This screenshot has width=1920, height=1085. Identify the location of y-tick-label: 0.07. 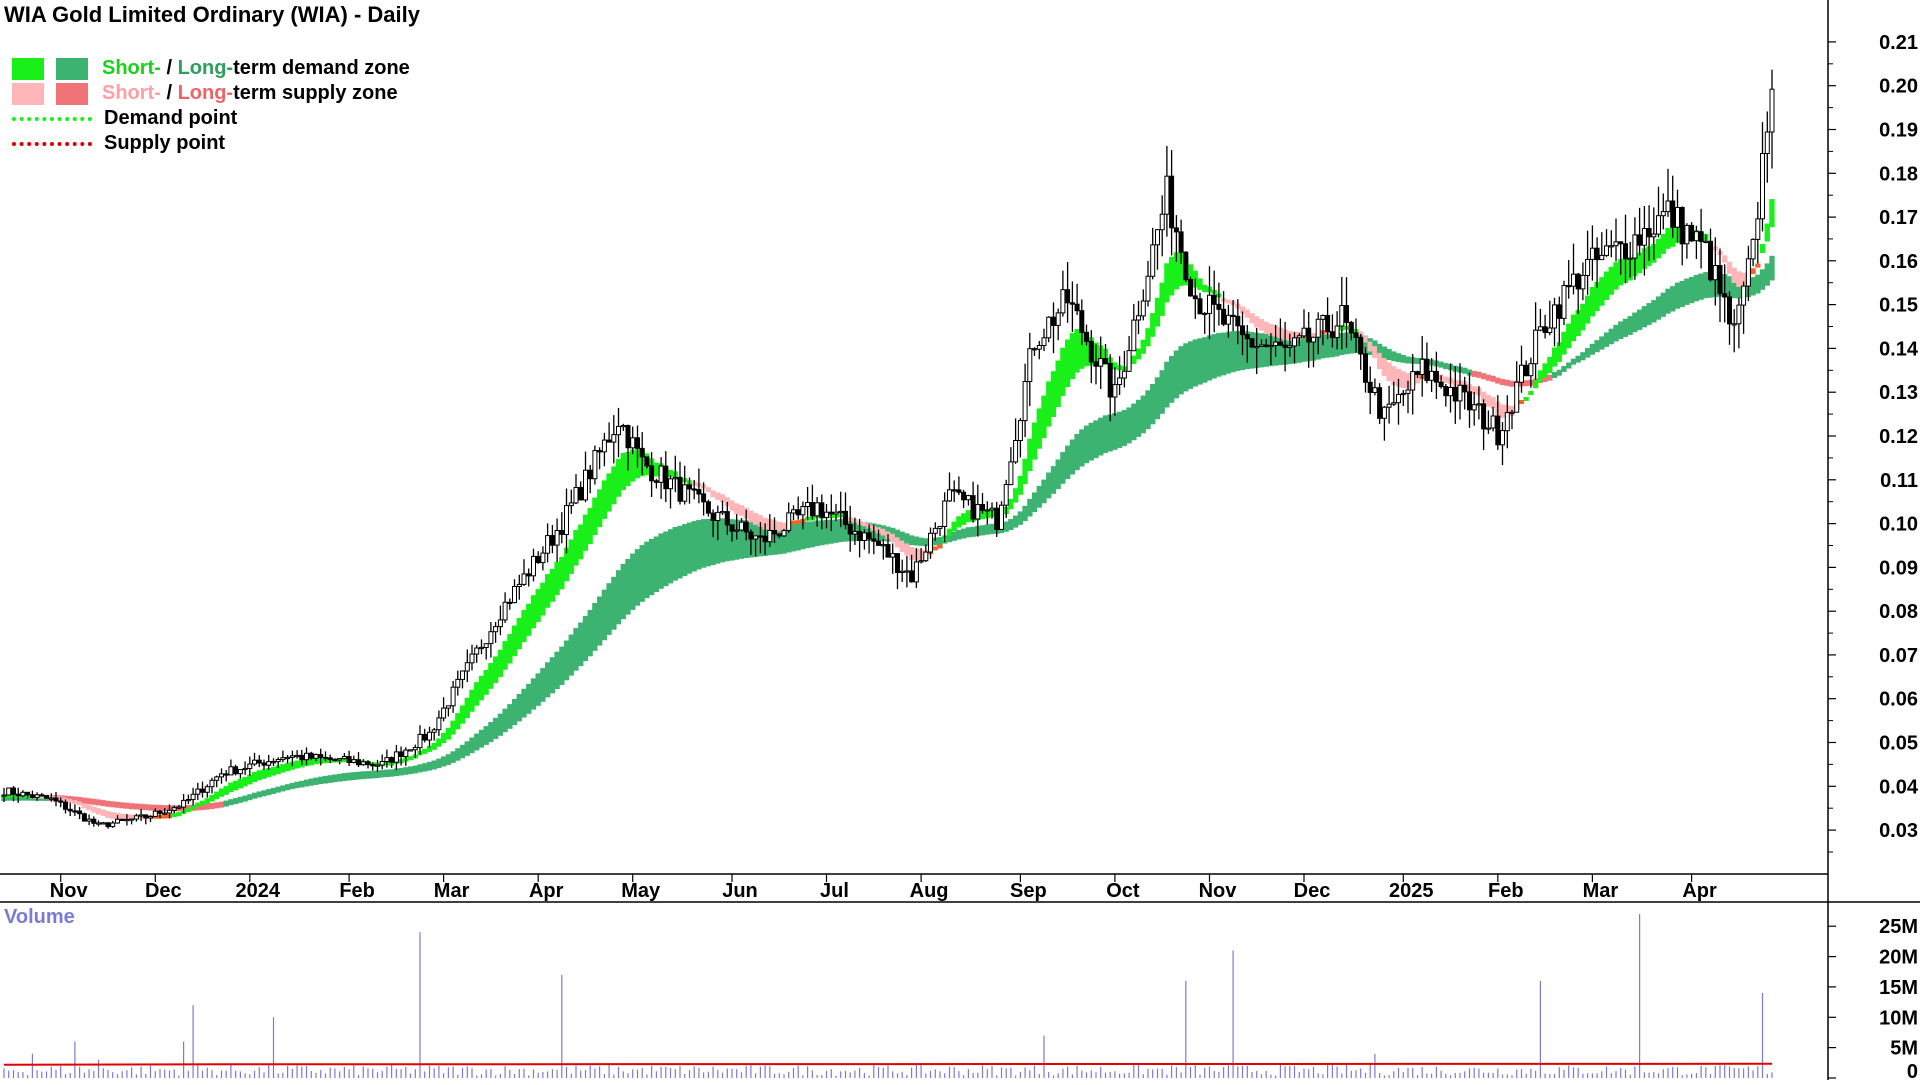
(1898, 656).